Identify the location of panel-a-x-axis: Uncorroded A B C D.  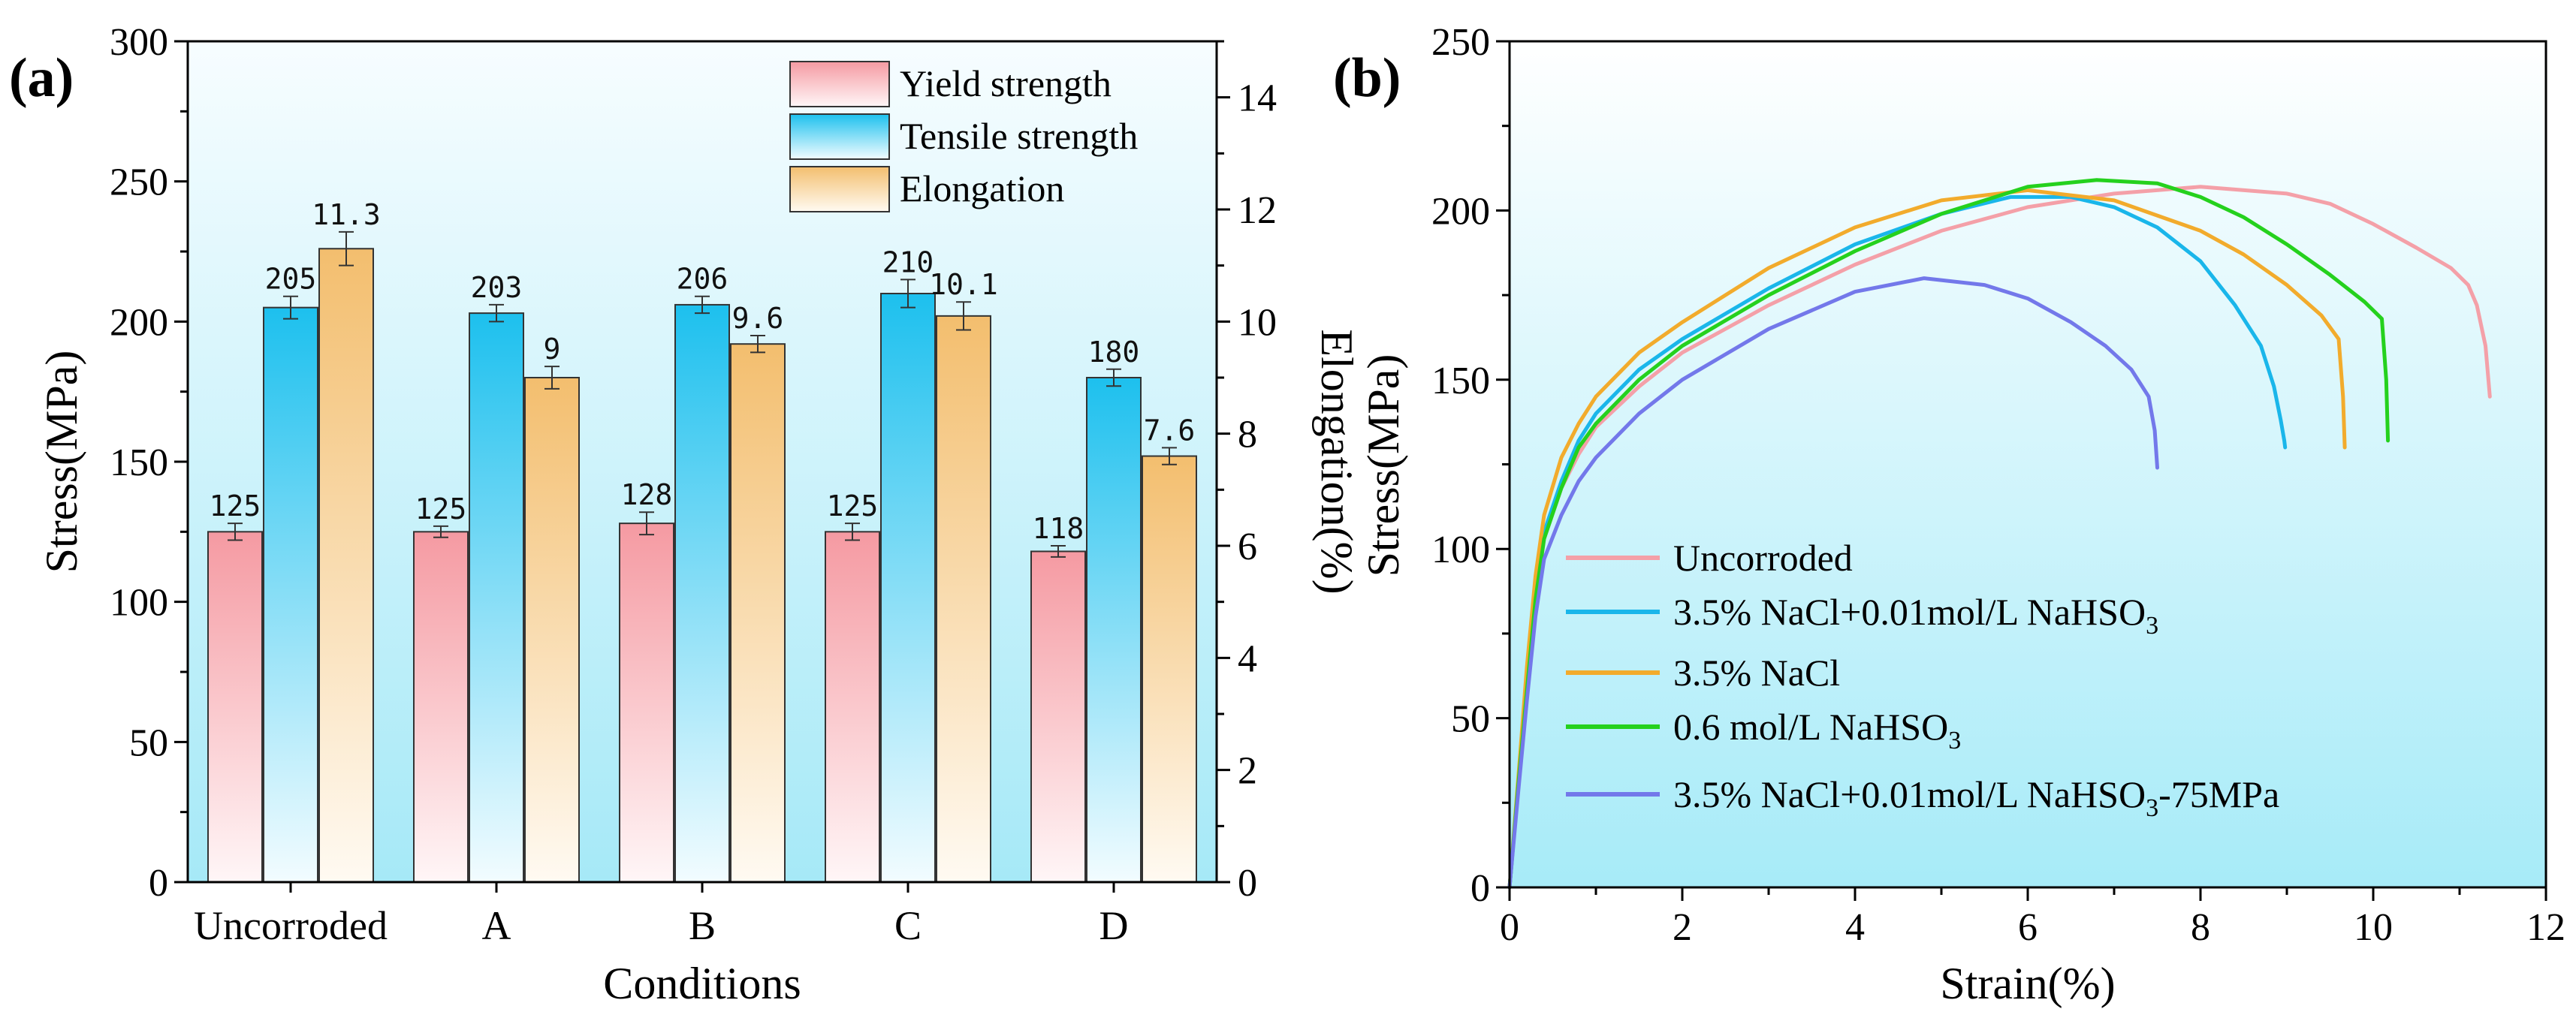
(661, 915).